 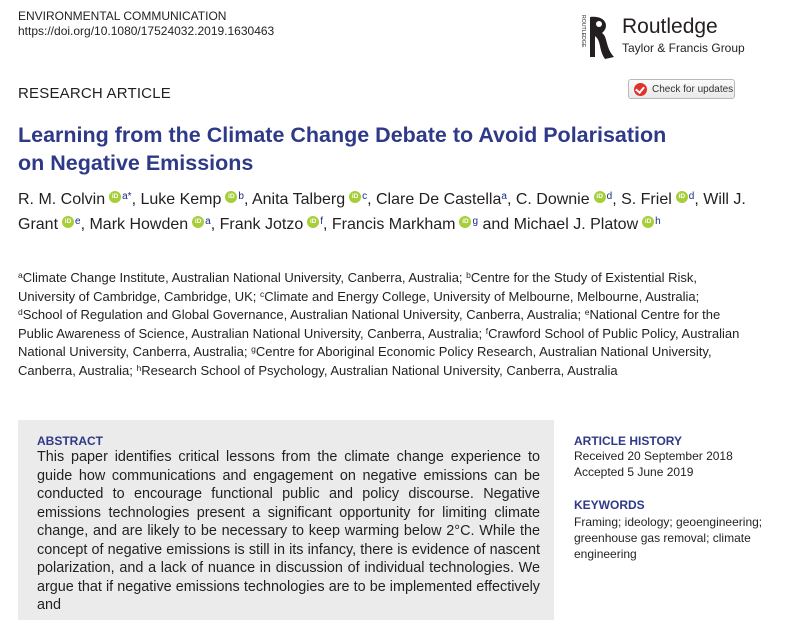 What do you see at coordinates (597, 37) in the screenshot?
I see `routledge-logo-icon: ROUTLEDGE` at bounding box center [597, 37].